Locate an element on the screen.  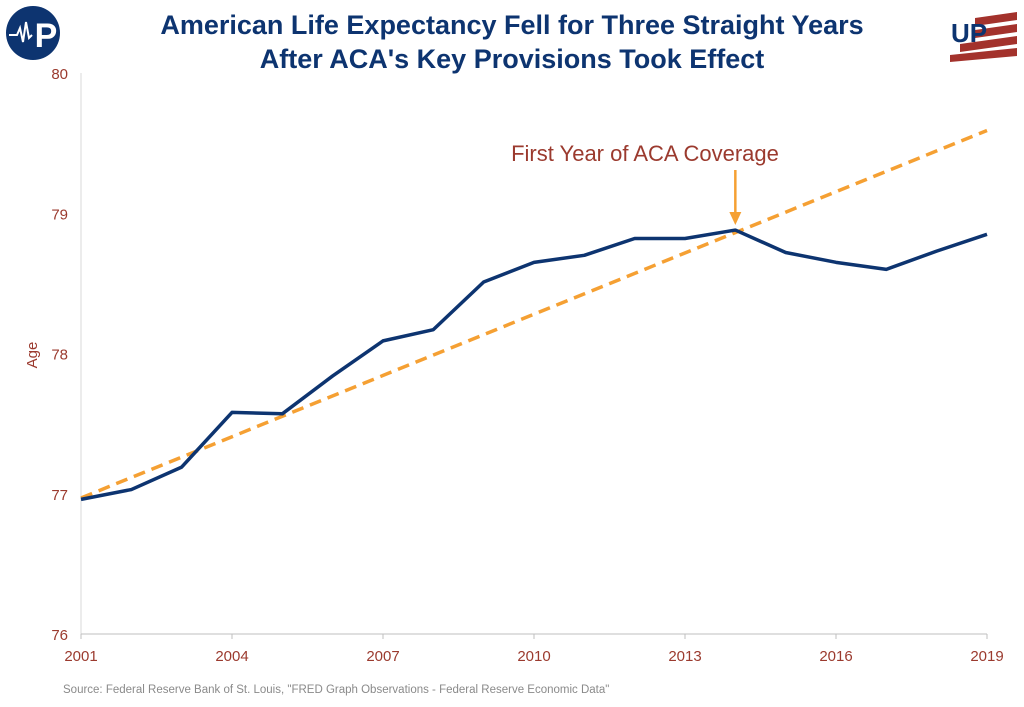
x-tick-label: 2013 is located at coordinates (684, 656).